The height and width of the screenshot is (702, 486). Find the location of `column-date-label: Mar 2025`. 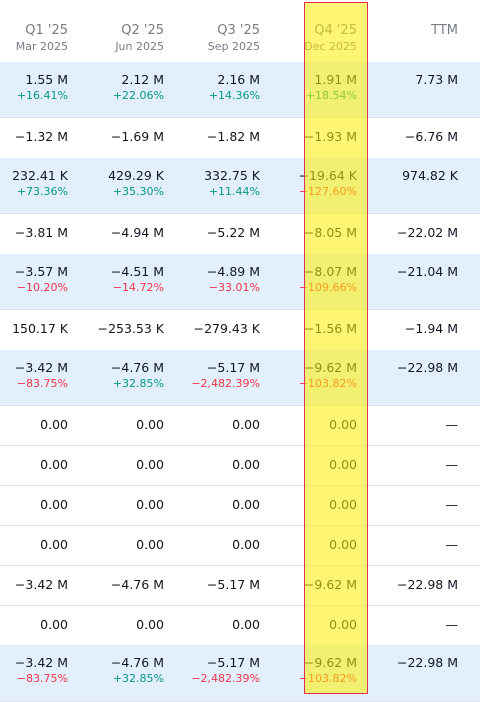

column-date-label: Mar 2025 is located at coordinates (41, 46).